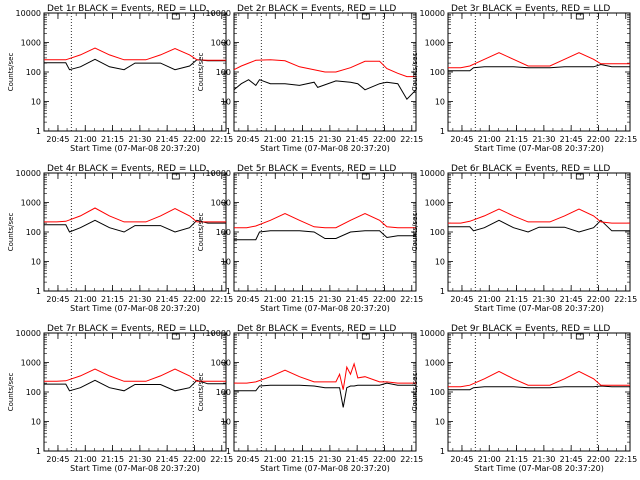 Image resolution: width=640 pixels, height=480 pixels. Describe the element at coordinates (316, 169) in the screenshot. I see `chart-title: Det 5r BLACK = Events, RED = LLD` at that location.